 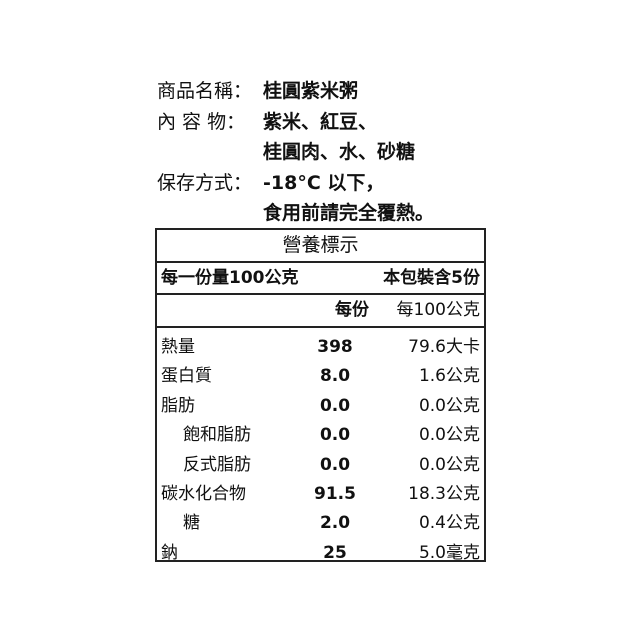 I want to click on per-100g-value: 5.0毫克, so click(x=449, y=552).